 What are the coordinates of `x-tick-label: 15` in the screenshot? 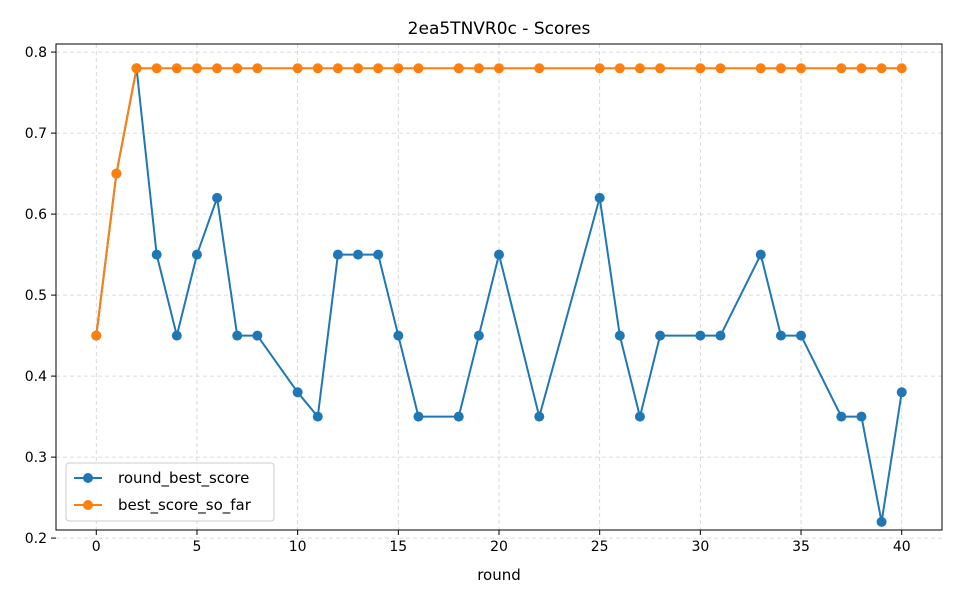 It's located at (398, 547).